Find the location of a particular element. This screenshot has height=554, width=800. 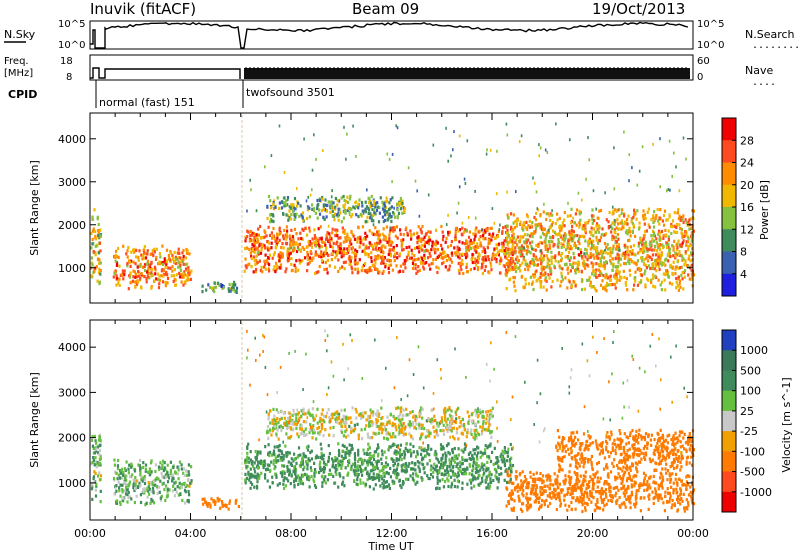

power-speckle is located at coordinates (288, 199).